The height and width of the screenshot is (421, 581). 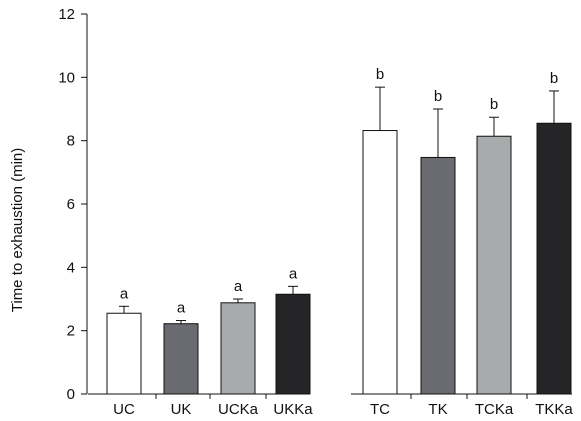 I want to click on significance-letter-tc: b, so click(x=380, y=74).